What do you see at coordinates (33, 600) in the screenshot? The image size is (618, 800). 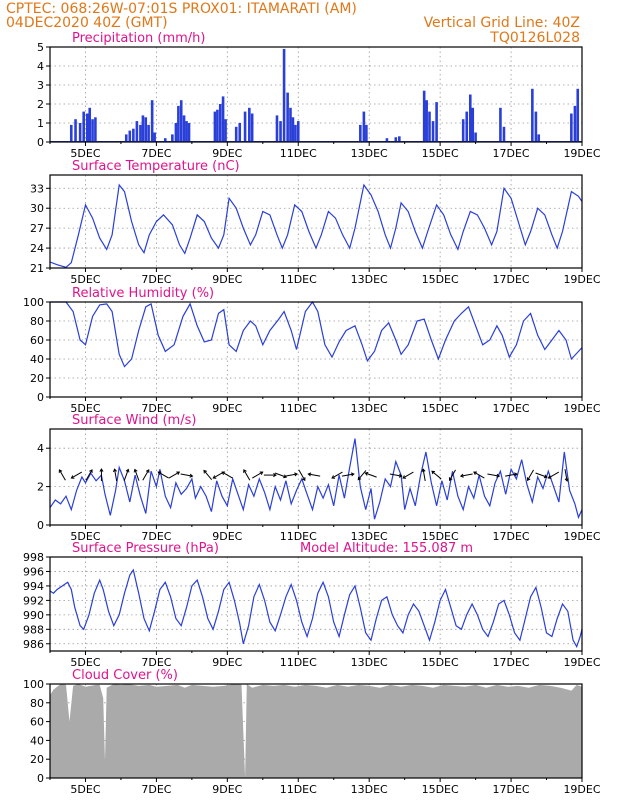 I see `y-tick-label: 992` at bounding box center [33, 600].